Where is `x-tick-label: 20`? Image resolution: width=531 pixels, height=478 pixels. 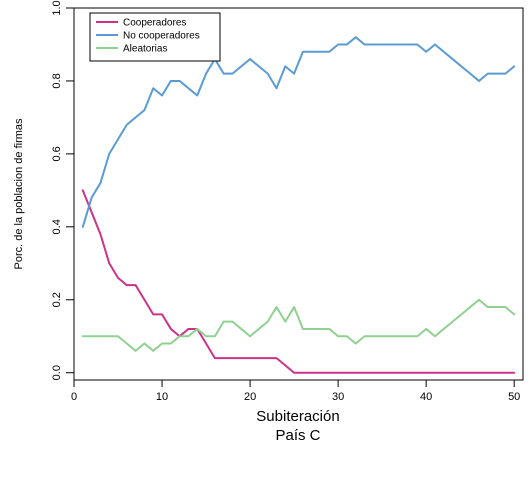
x-tick-label: 20 is located at coordinates (250, 397).